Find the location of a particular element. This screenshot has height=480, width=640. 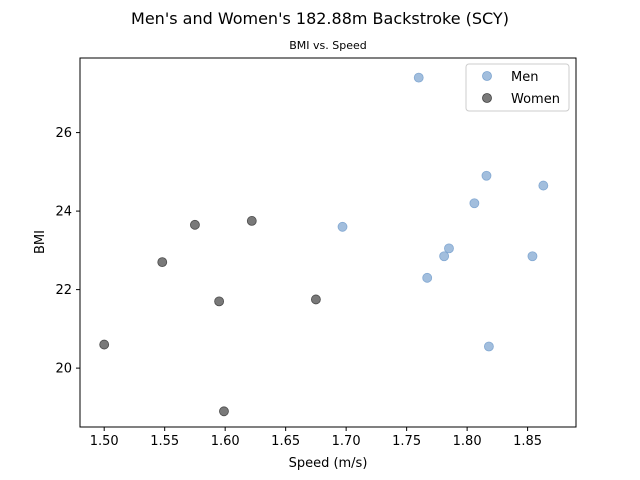

legend-label-men: Men is located at coordinates (524, 77).